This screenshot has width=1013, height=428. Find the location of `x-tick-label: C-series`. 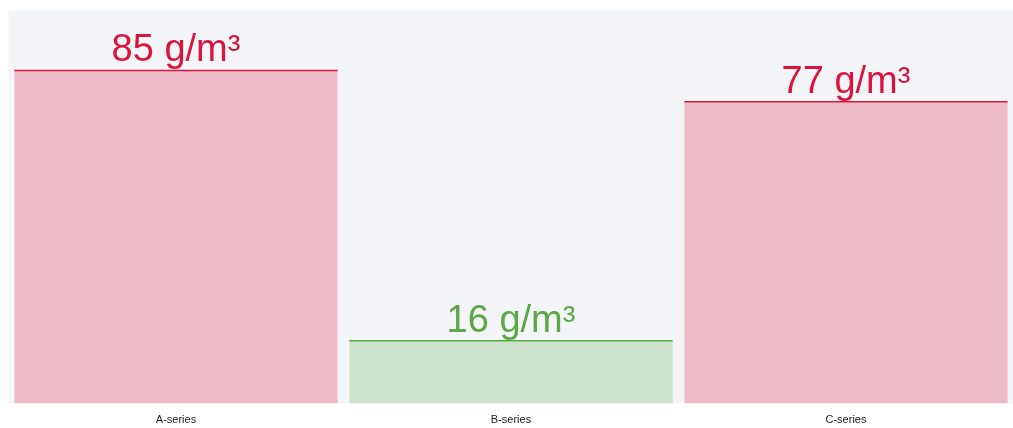

x-tick-label: C-series is located at coordinates (846, 418).